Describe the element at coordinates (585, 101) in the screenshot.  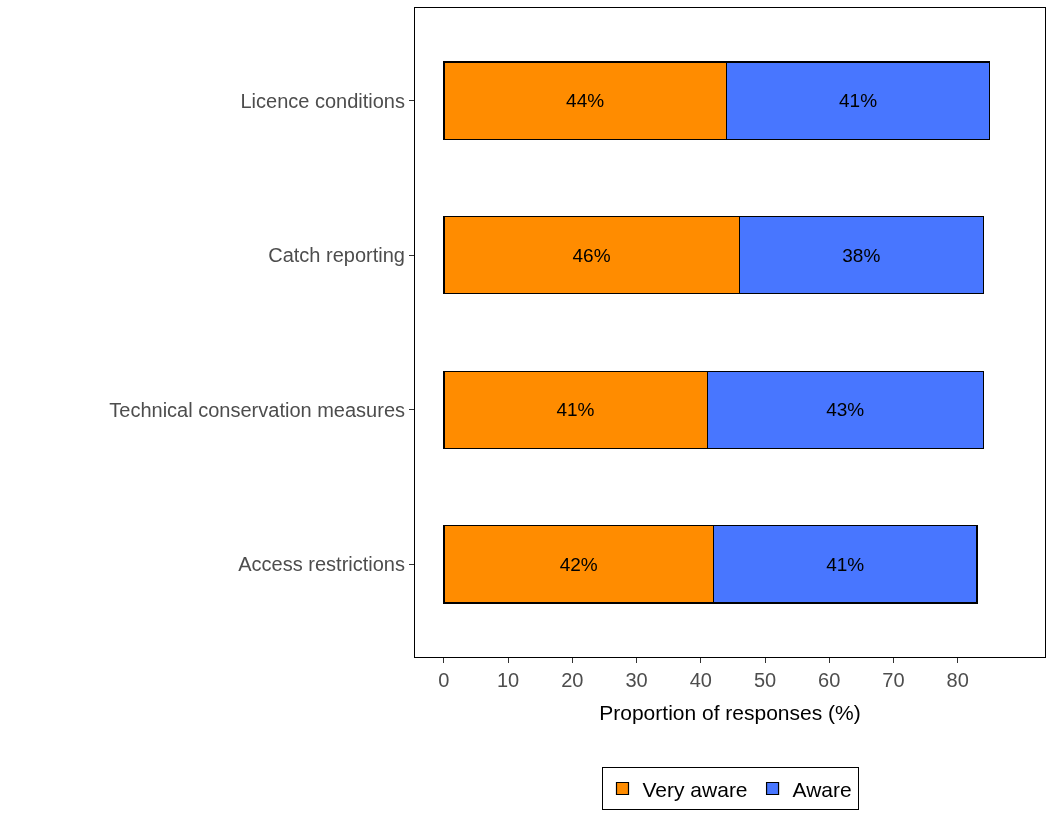
I see `data-label: 44%` at that location.